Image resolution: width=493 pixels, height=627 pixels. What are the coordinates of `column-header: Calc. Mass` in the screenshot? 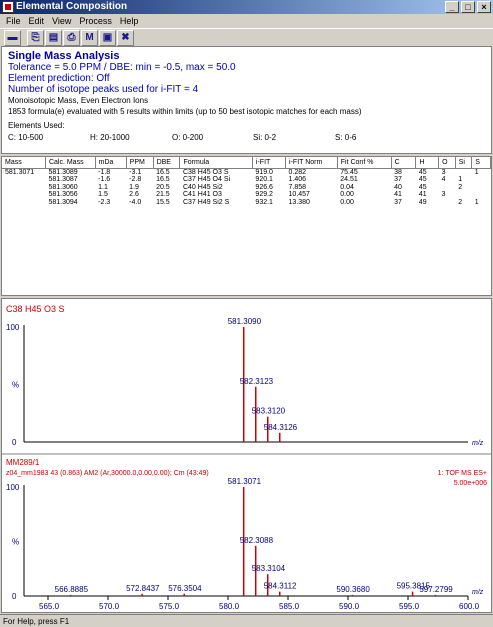 It's located at (70, 163).